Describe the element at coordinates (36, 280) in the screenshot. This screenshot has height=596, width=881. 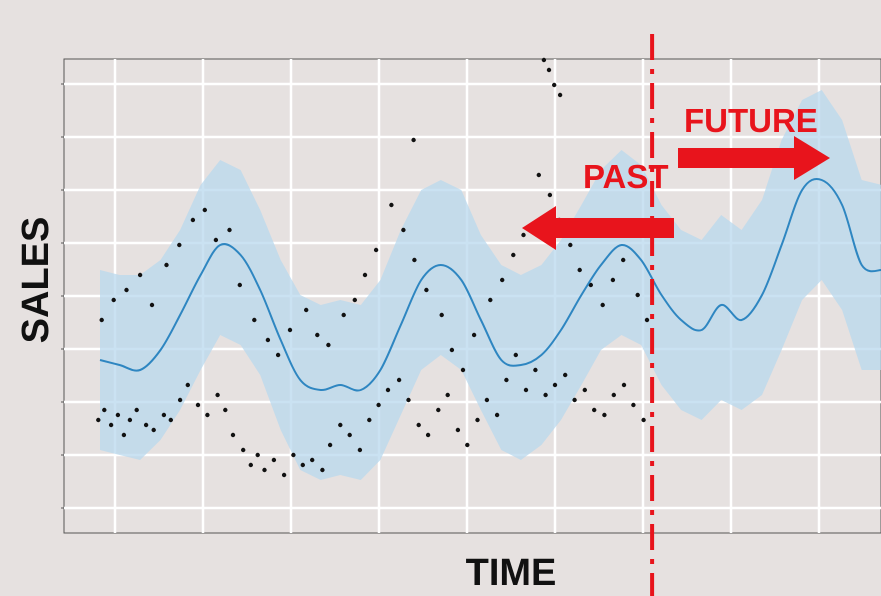
I see `y-axis-label: SALES` at that location.